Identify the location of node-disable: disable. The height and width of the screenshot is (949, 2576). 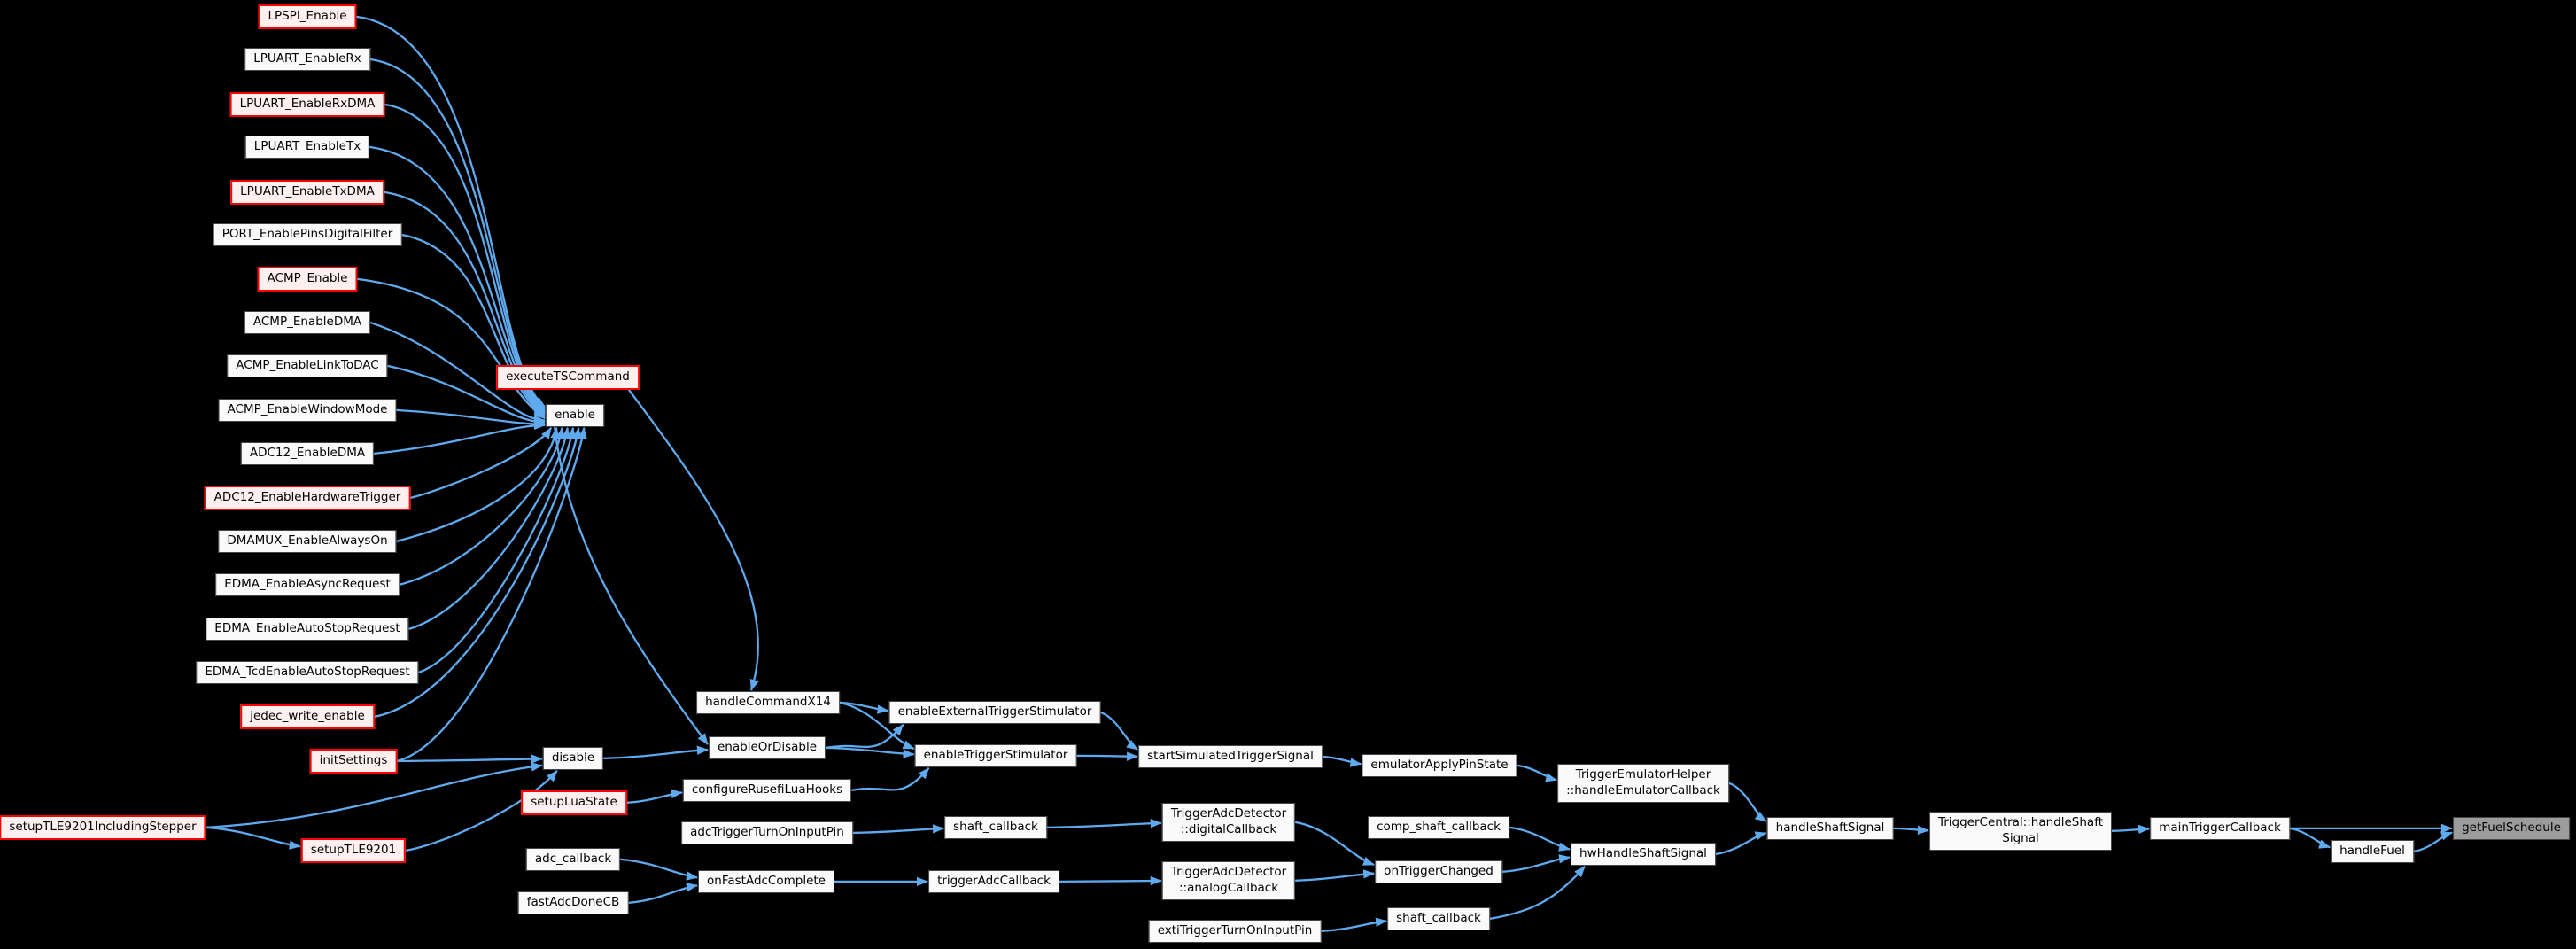
(573, 758).